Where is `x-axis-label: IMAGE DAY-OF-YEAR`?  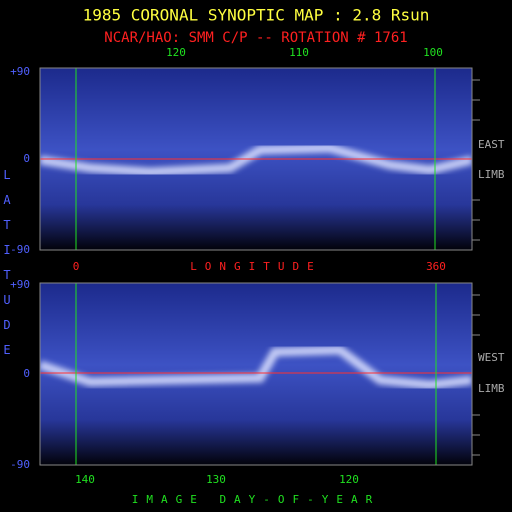
x-axis-label: IMAGE DAY-OF-YEAR is located at coordinates (256, 499).